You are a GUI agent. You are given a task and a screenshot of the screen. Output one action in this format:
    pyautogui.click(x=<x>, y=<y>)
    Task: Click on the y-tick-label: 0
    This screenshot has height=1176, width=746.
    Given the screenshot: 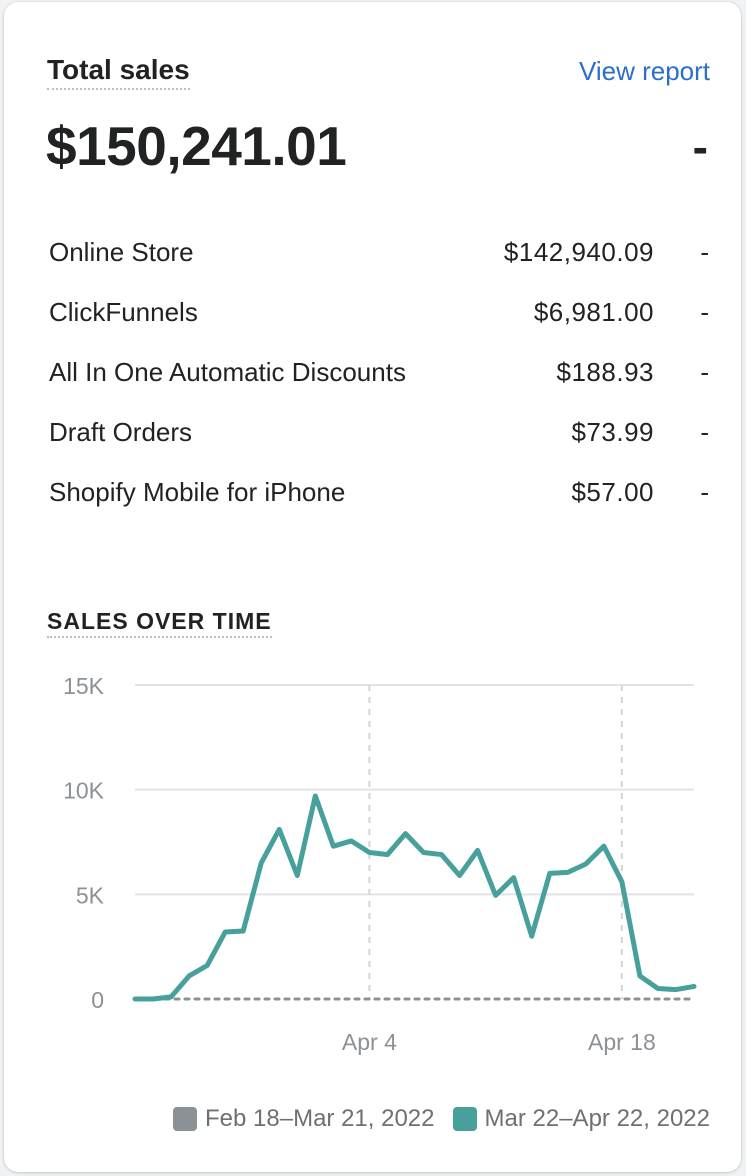 What is the action you would take?
    pyautogui.click(x=97, y=1000)
    